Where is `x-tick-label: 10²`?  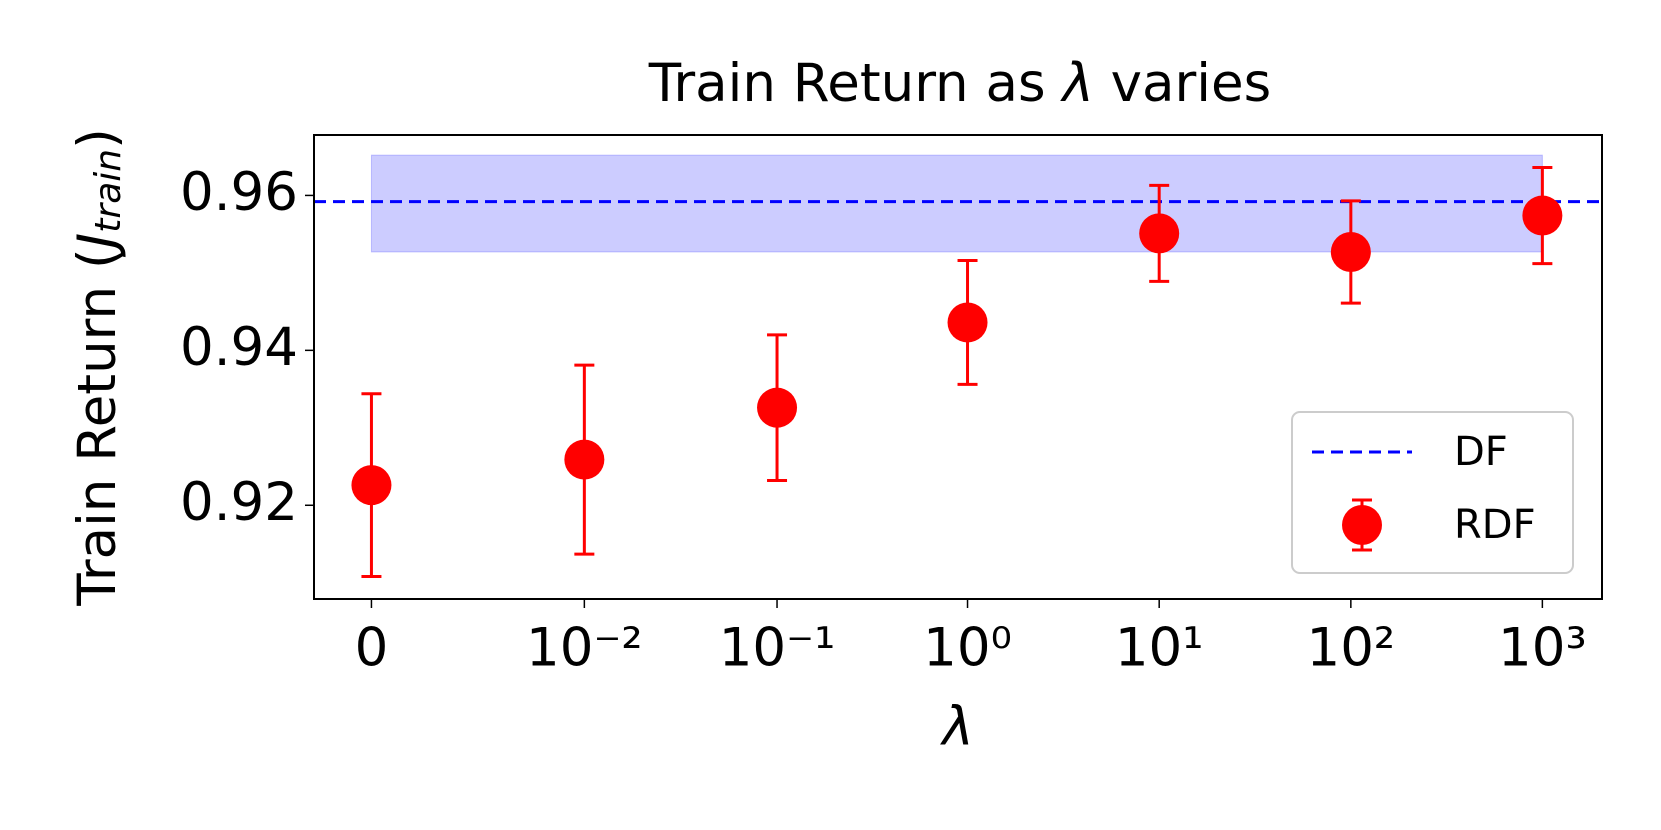
x-tick-label: 10² is located at coordinates (1350, 648).